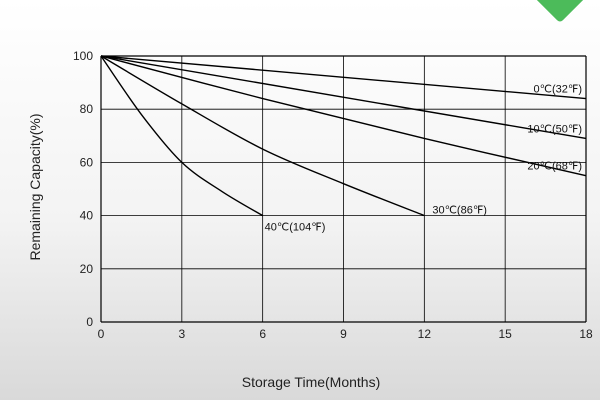 This screenshot has width=600, height=400. I want to click on y-tick-label: 60, so click(87, 162).